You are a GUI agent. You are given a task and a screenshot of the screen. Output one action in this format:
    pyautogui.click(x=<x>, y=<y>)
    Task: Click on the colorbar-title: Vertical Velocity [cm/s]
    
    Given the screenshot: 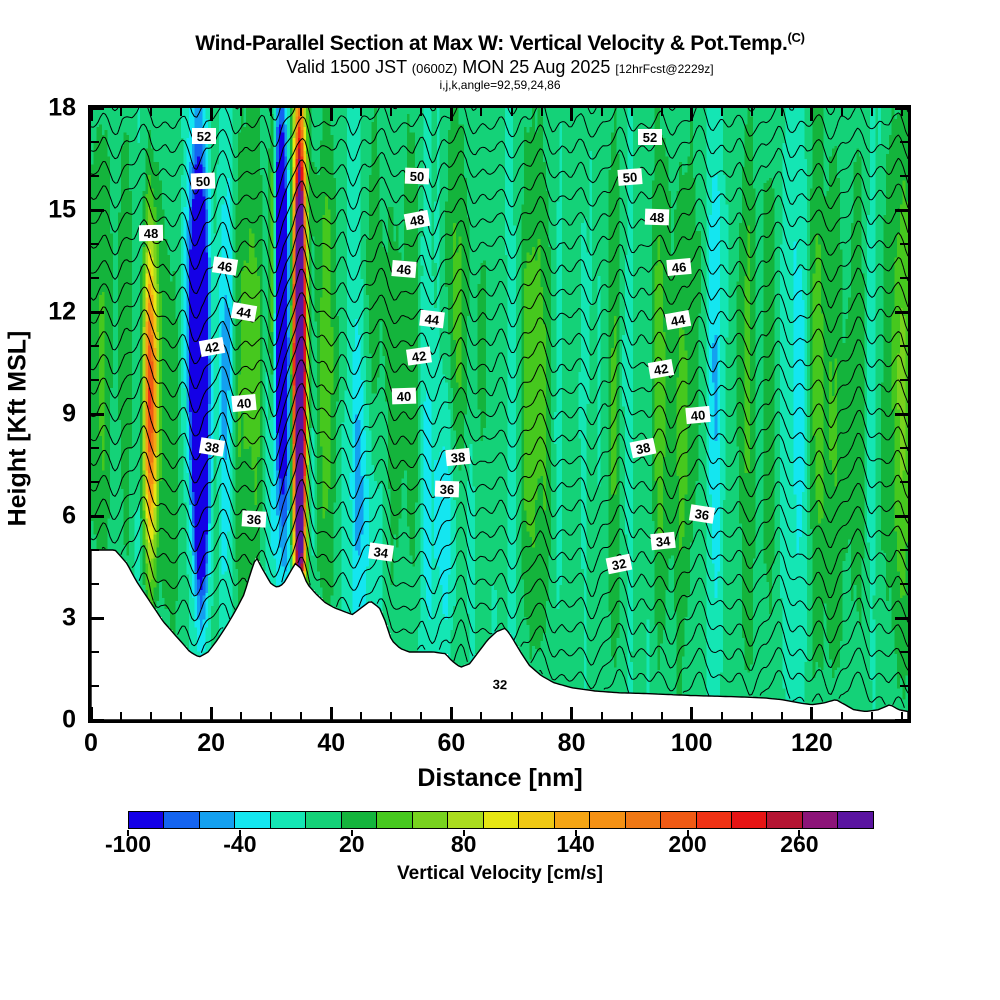 What is the action you would take?
    pyautogui.click(x=500, y=873)
    